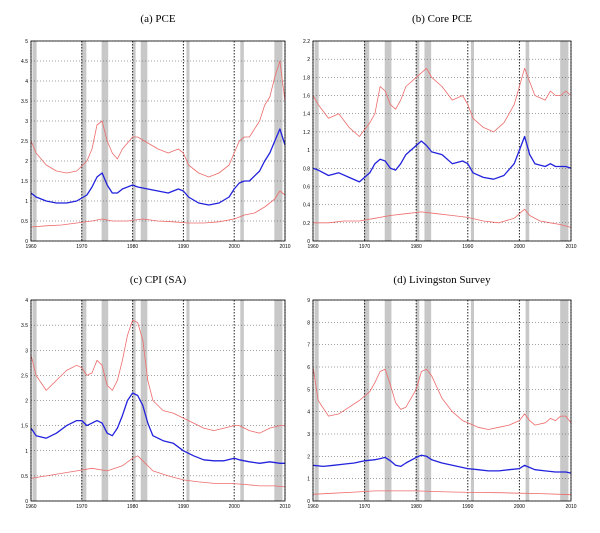  What do you see at coordinates (306, 224) in the screenshot?
I see `y-tick-label: 0.2` at bounding box center [306, 224].